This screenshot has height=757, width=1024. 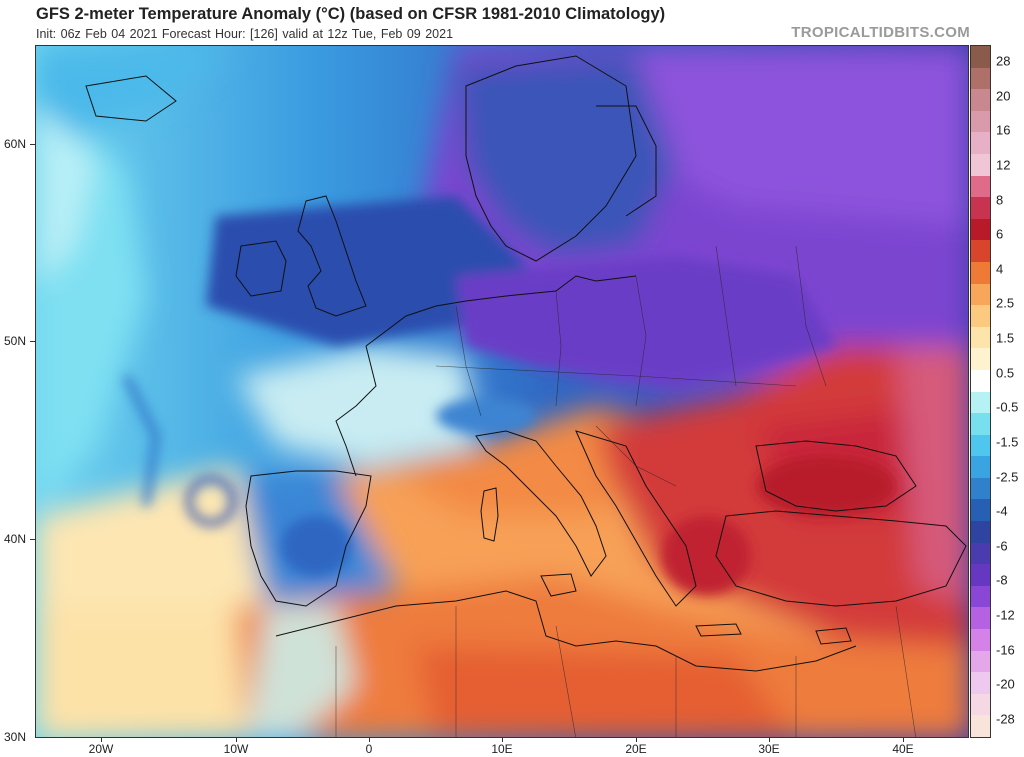 I want to click on lat-label-30n: 30N, so click(x=15, y=737).